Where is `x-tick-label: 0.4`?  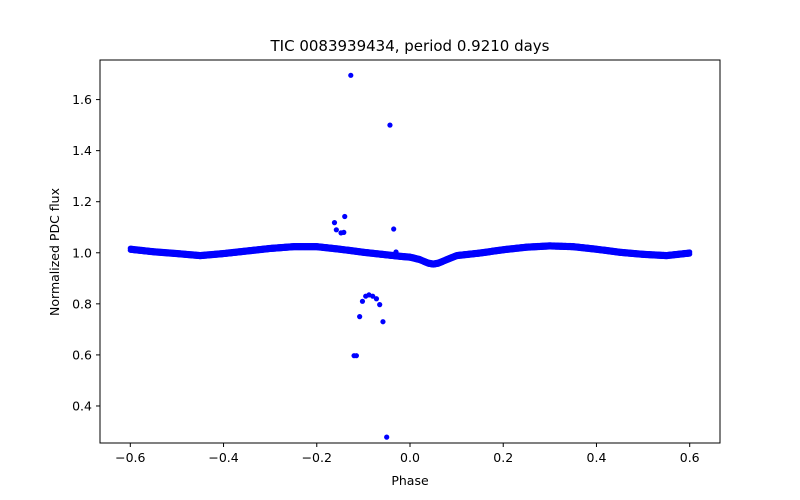
x-tick-label: 0.4 is located at coordinates (597, 457).